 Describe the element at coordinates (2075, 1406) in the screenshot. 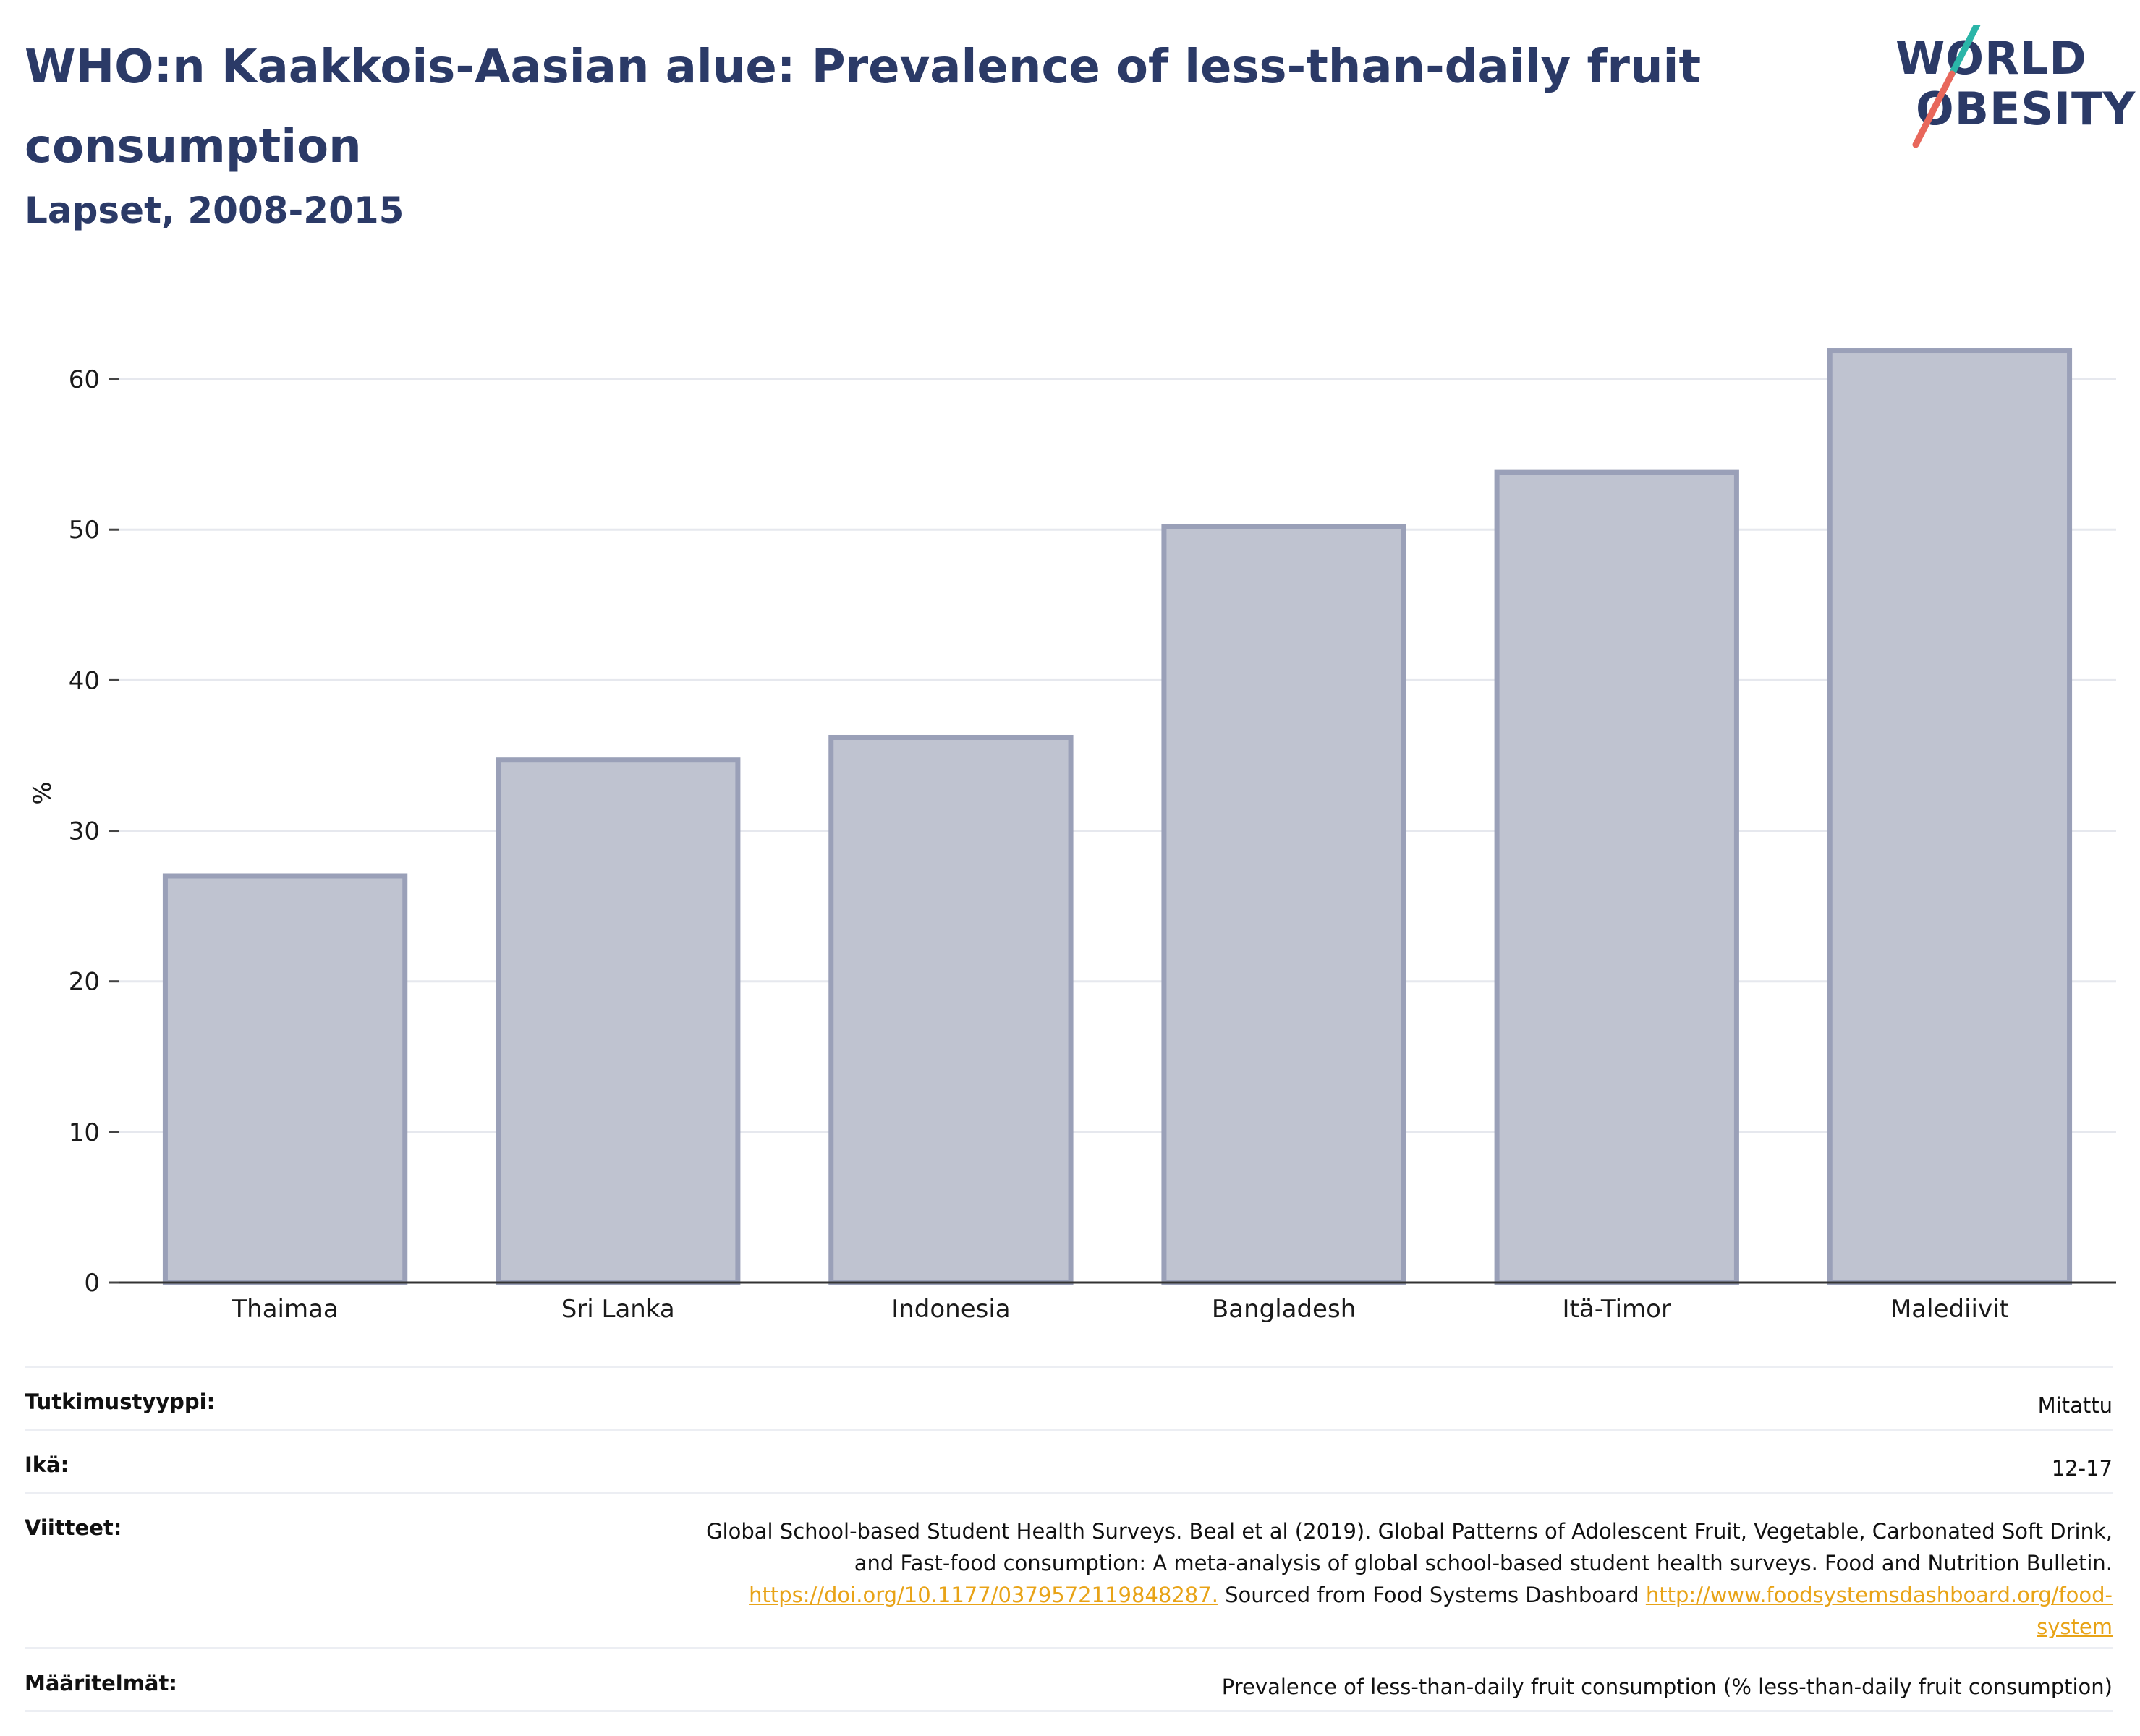

I see `study-type-value: Mitattu` at that location.